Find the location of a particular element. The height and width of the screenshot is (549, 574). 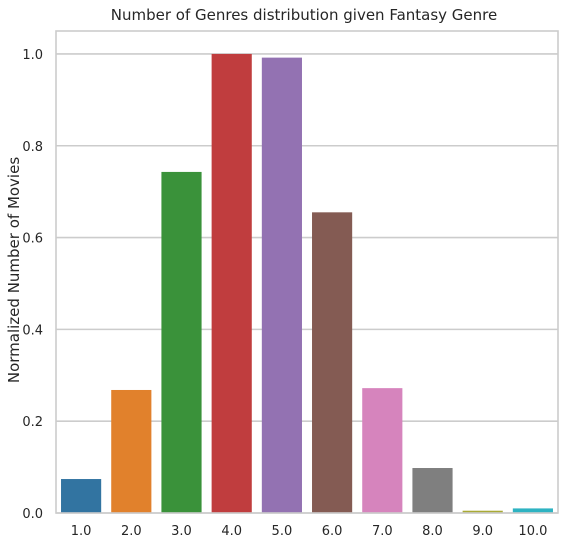

y-tick-label: 0.4 is located at coordinates (32, 330).